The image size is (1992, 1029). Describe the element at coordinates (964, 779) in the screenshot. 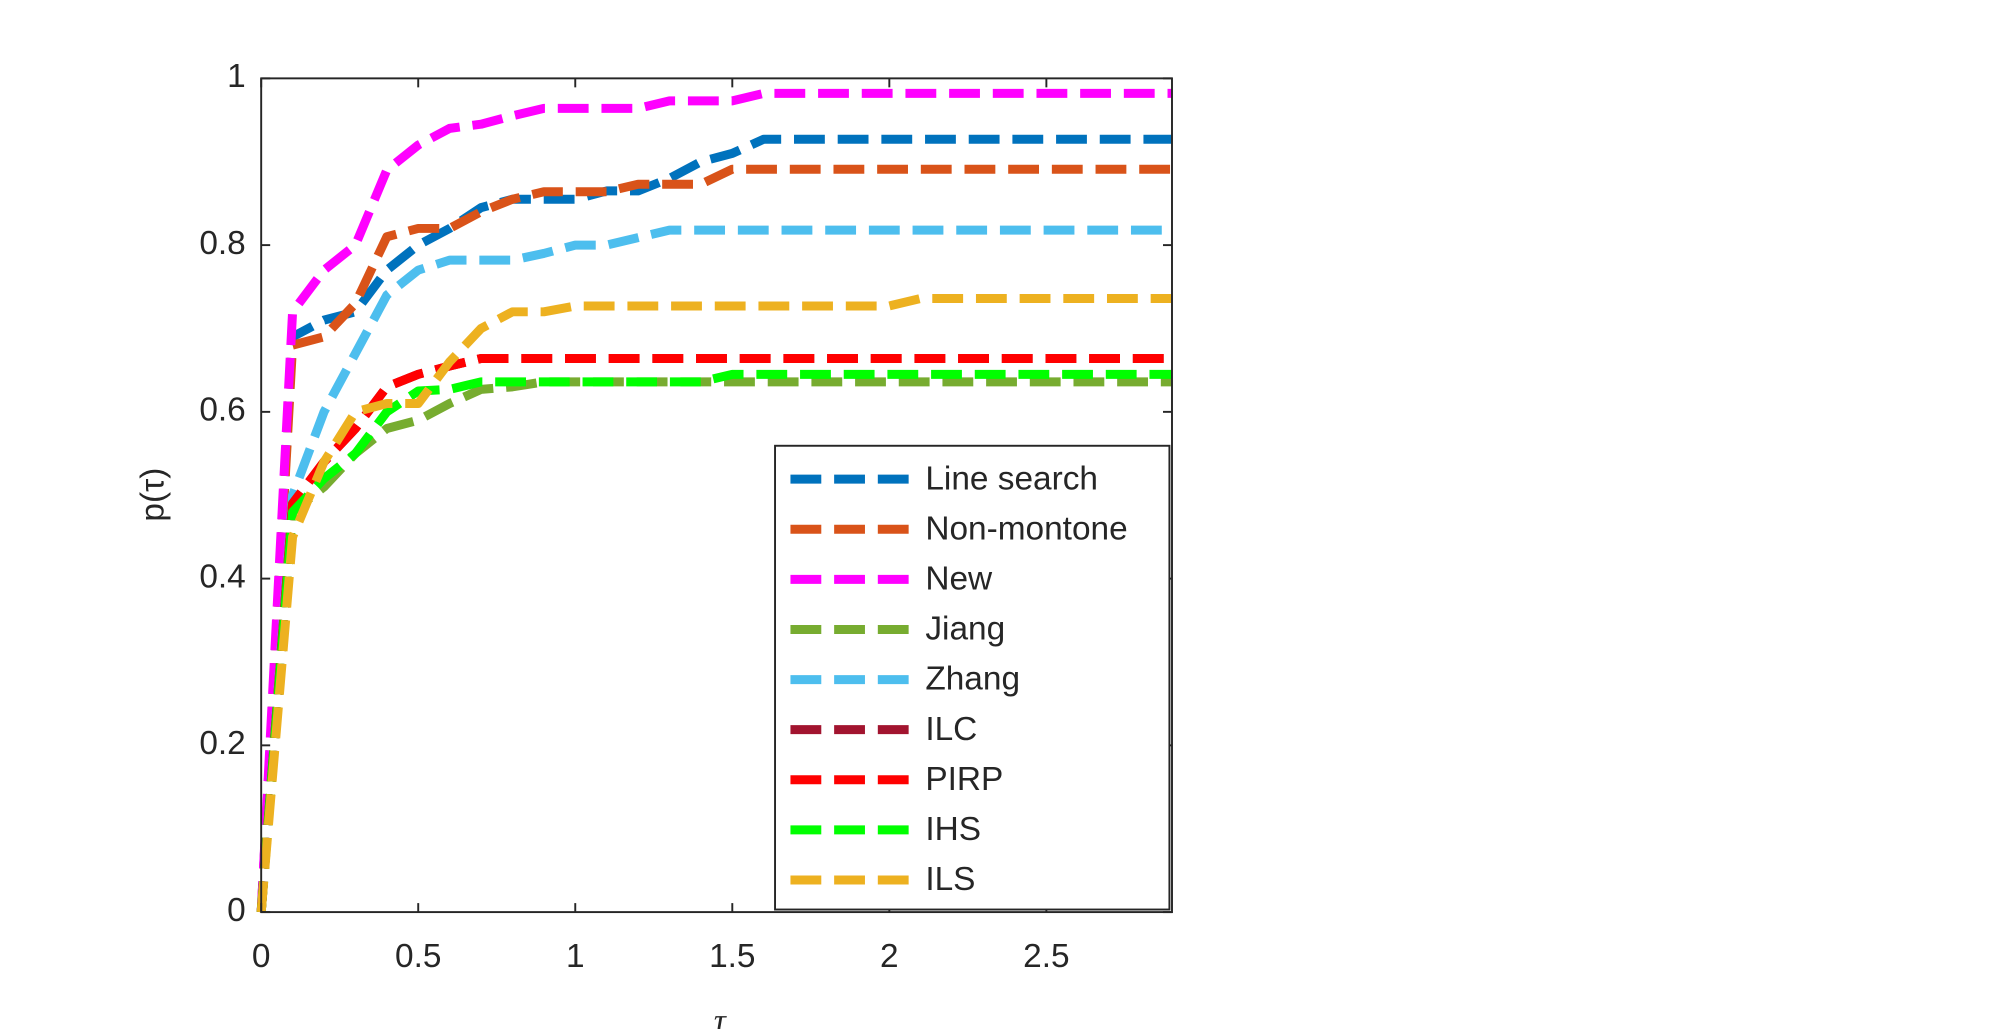

I see `legend-label: PIRP` at that location.